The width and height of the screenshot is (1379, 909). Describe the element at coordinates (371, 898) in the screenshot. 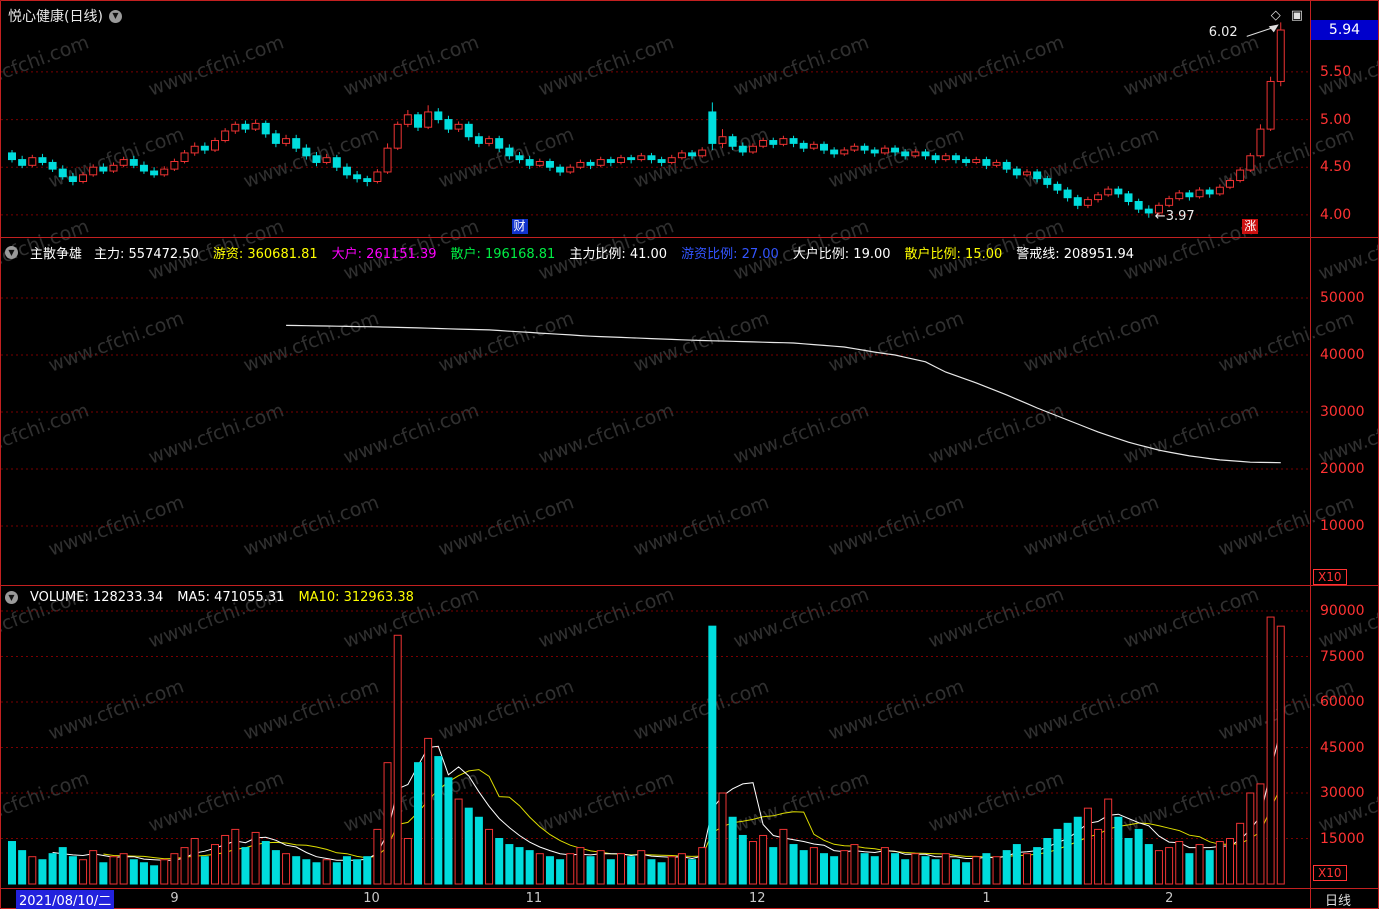

I see `time-axis-month: 10` at that location.